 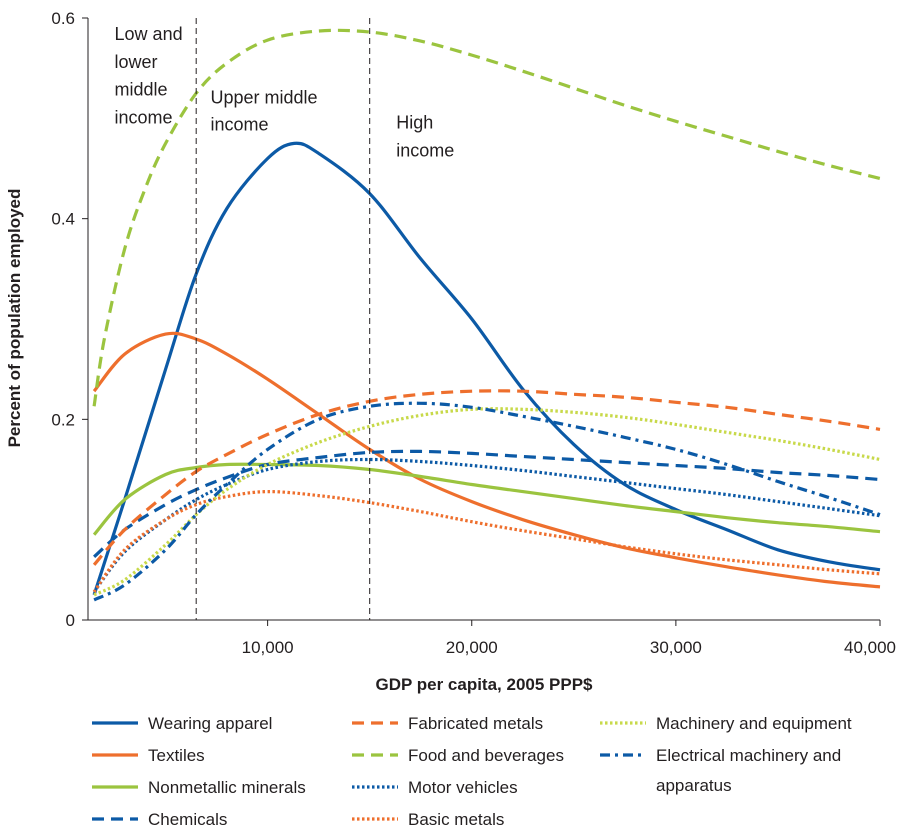 What do you see at coordinates (754, 723) in the screenshot?
I see `legend-label: Machinery and equipment` at bounding box center [754, 723].